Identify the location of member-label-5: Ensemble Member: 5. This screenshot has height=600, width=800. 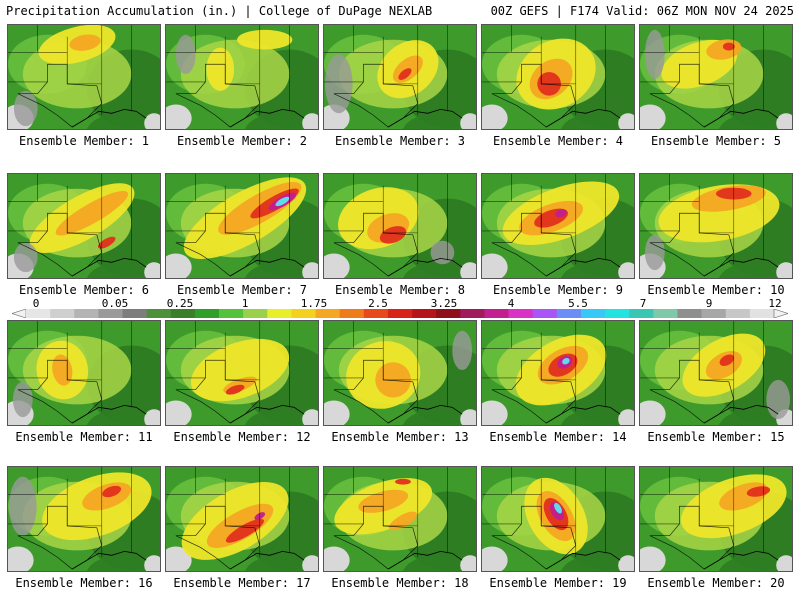
(716, 141).